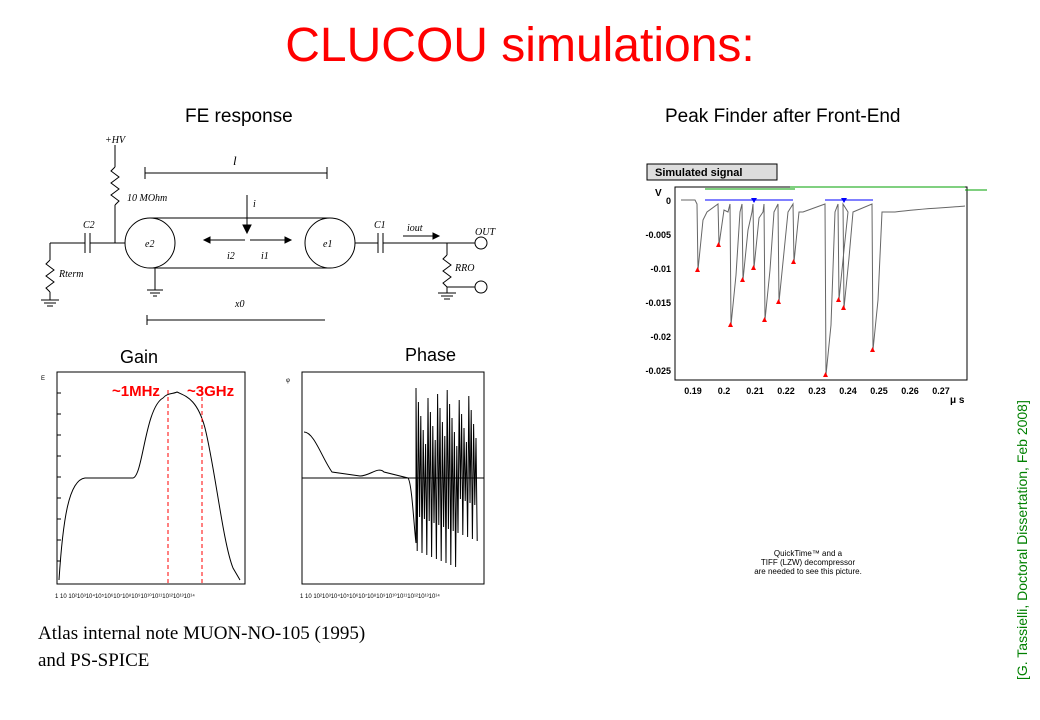 This screenshot has width=1040, height=720. Describe the element at coordinates (265, 256) in the screenshot. I see `i1-label: i1` at that location.